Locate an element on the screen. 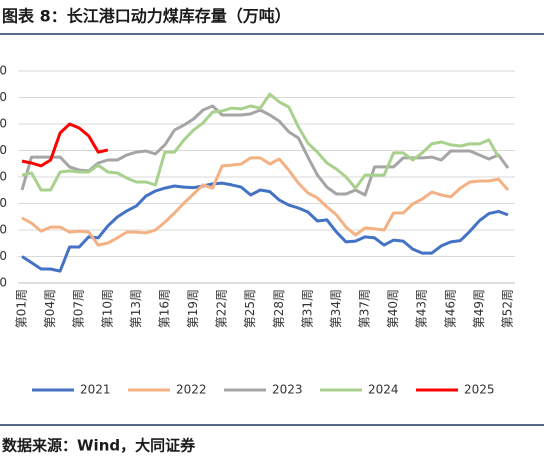 The image size is (544, 468). y-tick-label: 0 is located at coordinates (3, 283).